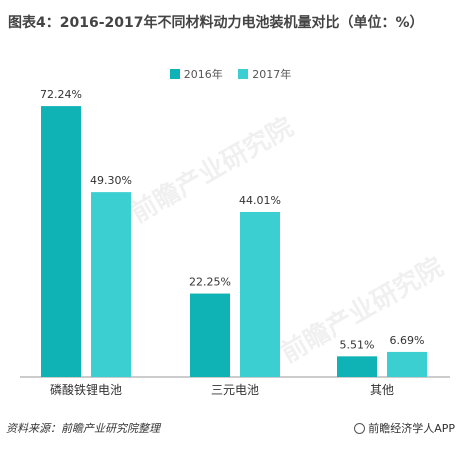  I want to click on brand: 前瞻经济学人APP, so click(404, 428).